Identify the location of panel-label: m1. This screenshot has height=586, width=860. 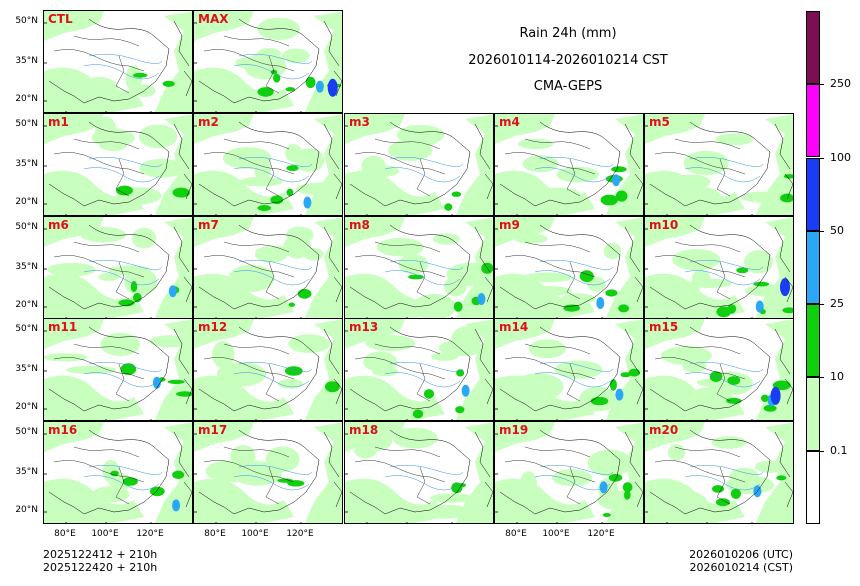
(58, 122).